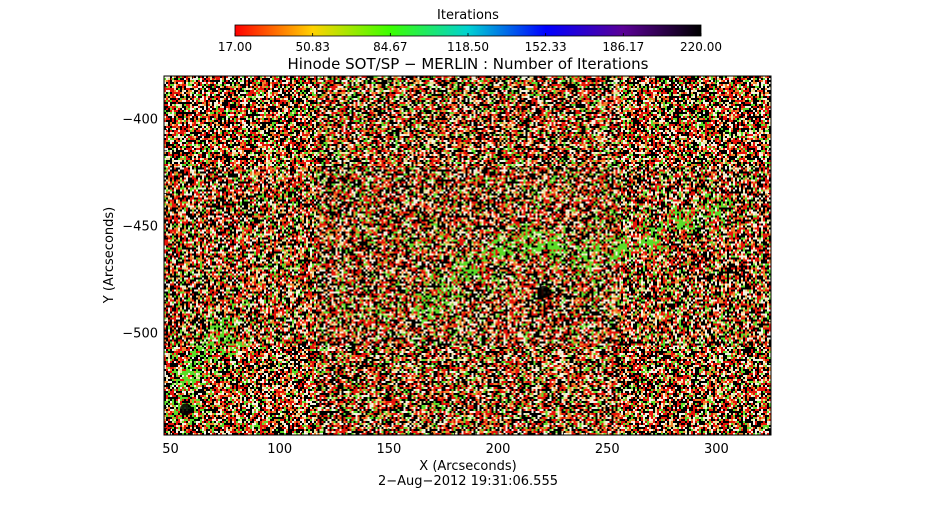 Image resolution: width=935 pixels, height=512 pixels. What do you see at coordinates (170, 449) in the screenshot?
I see `x-tick-label: 50` at bounding box center [170, 449].